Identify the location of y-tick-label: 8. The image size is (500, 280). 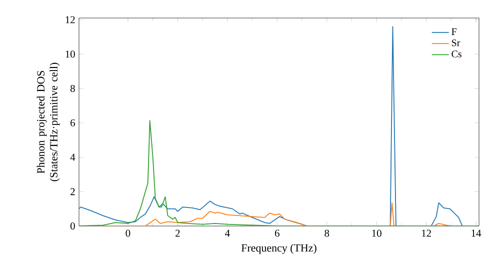
(72, 88).